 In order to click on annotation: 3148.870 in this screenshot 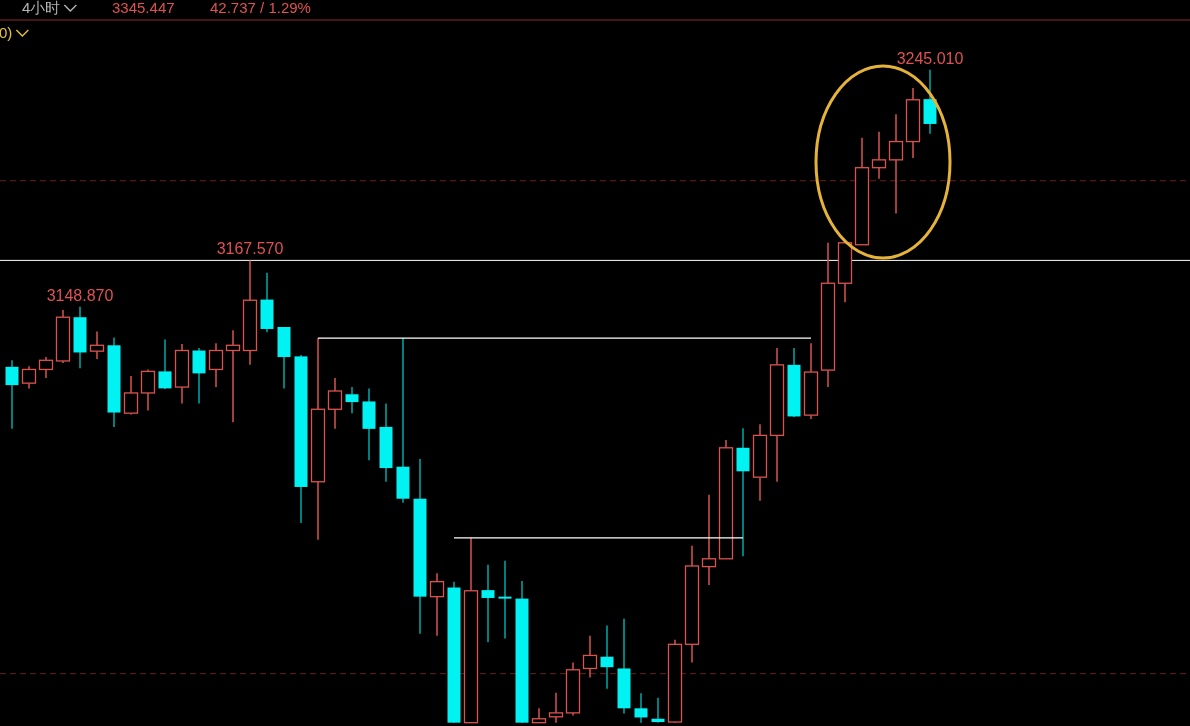, I will do `click(80, 295)`.